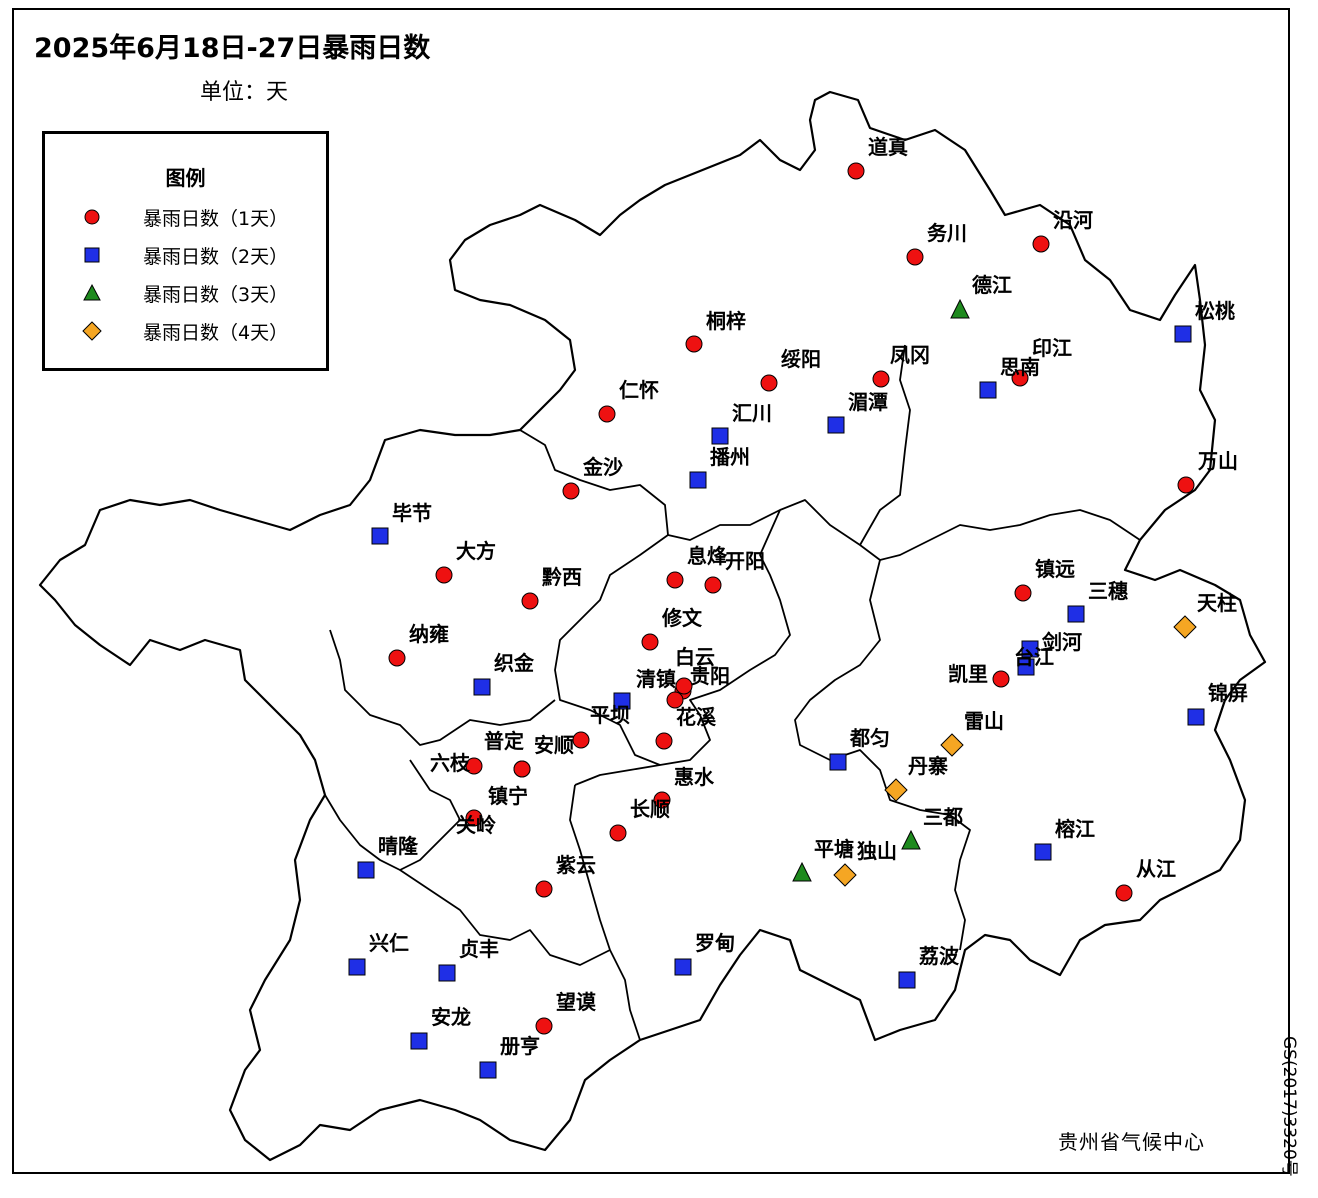 This screenshot has width=1318, height=1198. What do you see at coordinates (859, 748) in the screenshot?
I see `station-39: 都匀` at bounding box center [859, 748].